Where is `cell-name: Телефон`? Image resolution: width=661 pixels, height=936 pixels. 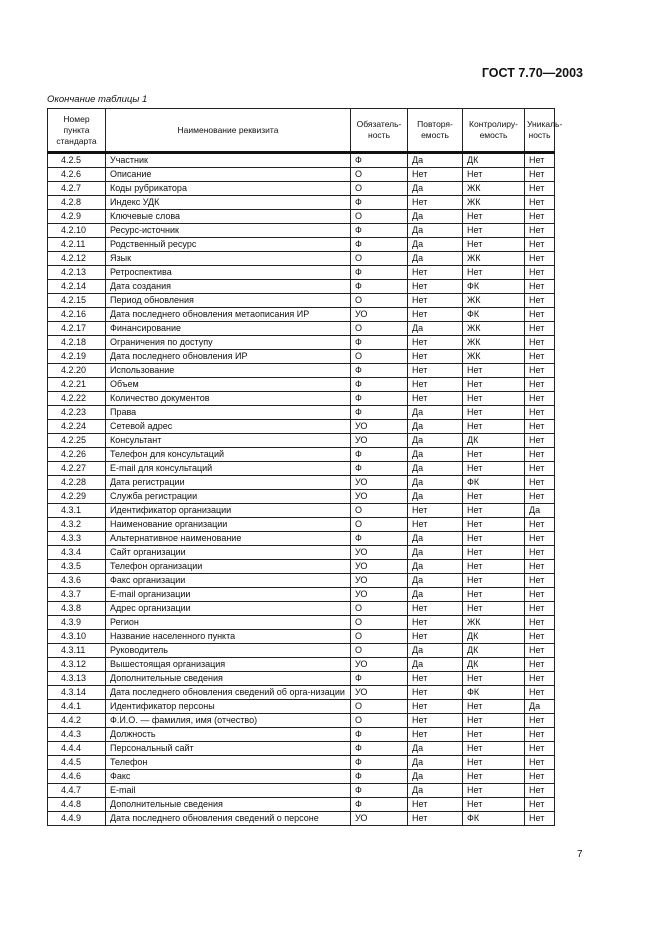 cell-name: Телефон is located at coordinates (228, 762).